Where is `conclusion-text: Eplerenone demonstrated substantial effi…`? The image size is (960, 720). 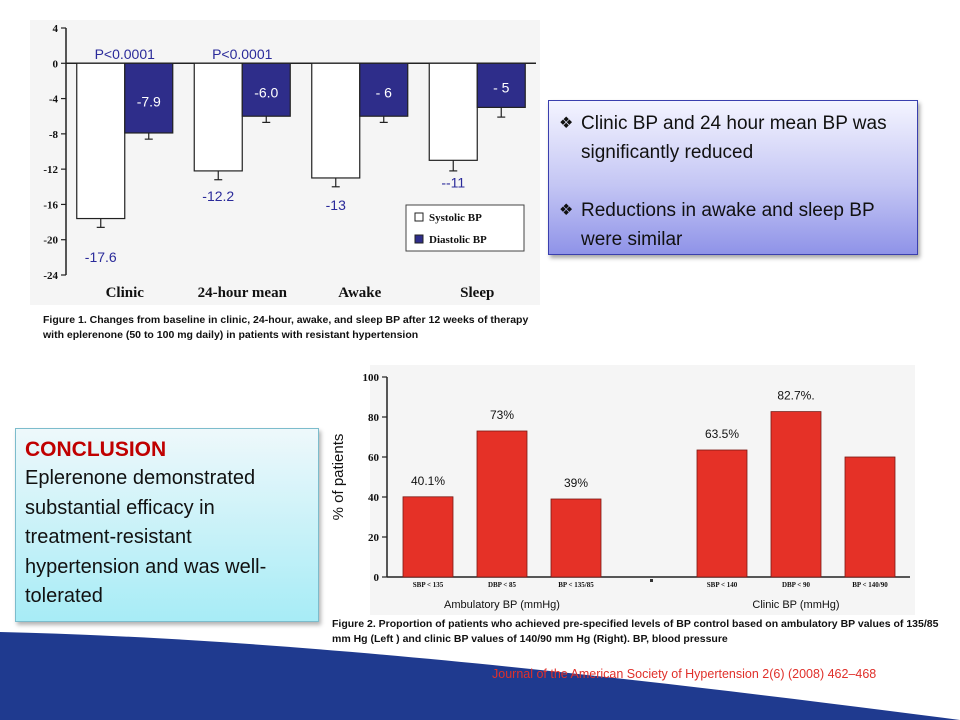
conclusion-text: Eplerenone demonstrated substantial effi… is located at coordinates (146, 537).